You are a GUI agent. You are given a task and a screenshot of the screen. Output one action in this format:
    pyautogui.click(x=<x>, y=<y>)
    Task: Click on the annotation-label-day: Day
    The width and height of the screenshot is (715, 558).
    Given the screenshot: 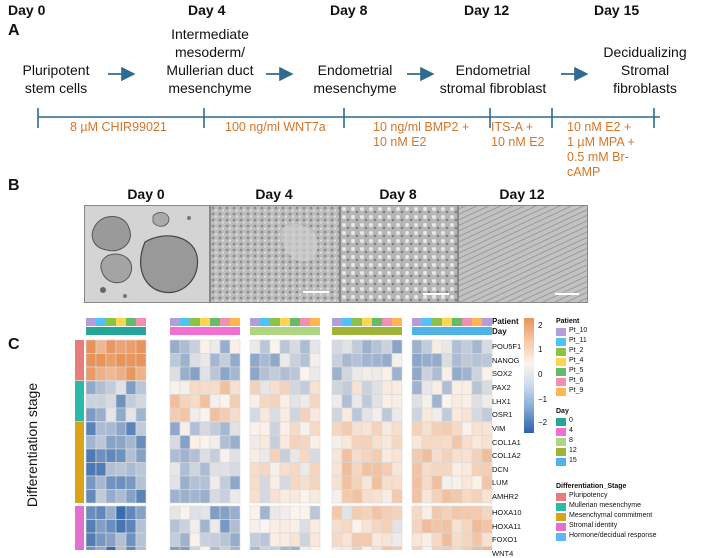 What is the action you would take?
    pyautogui.click(x=499, y=331)
    